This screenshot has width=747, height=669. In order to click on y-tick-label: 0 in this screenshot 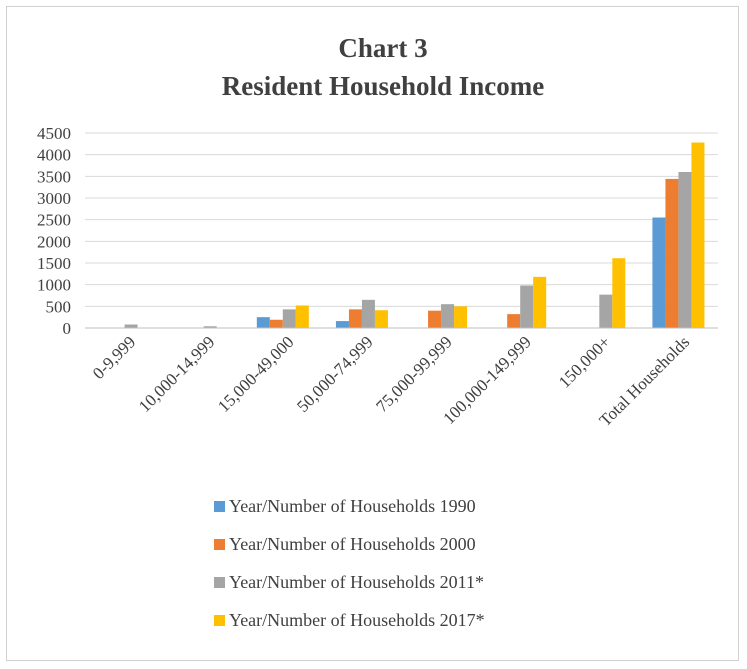, I will do `click(67, 328)`.